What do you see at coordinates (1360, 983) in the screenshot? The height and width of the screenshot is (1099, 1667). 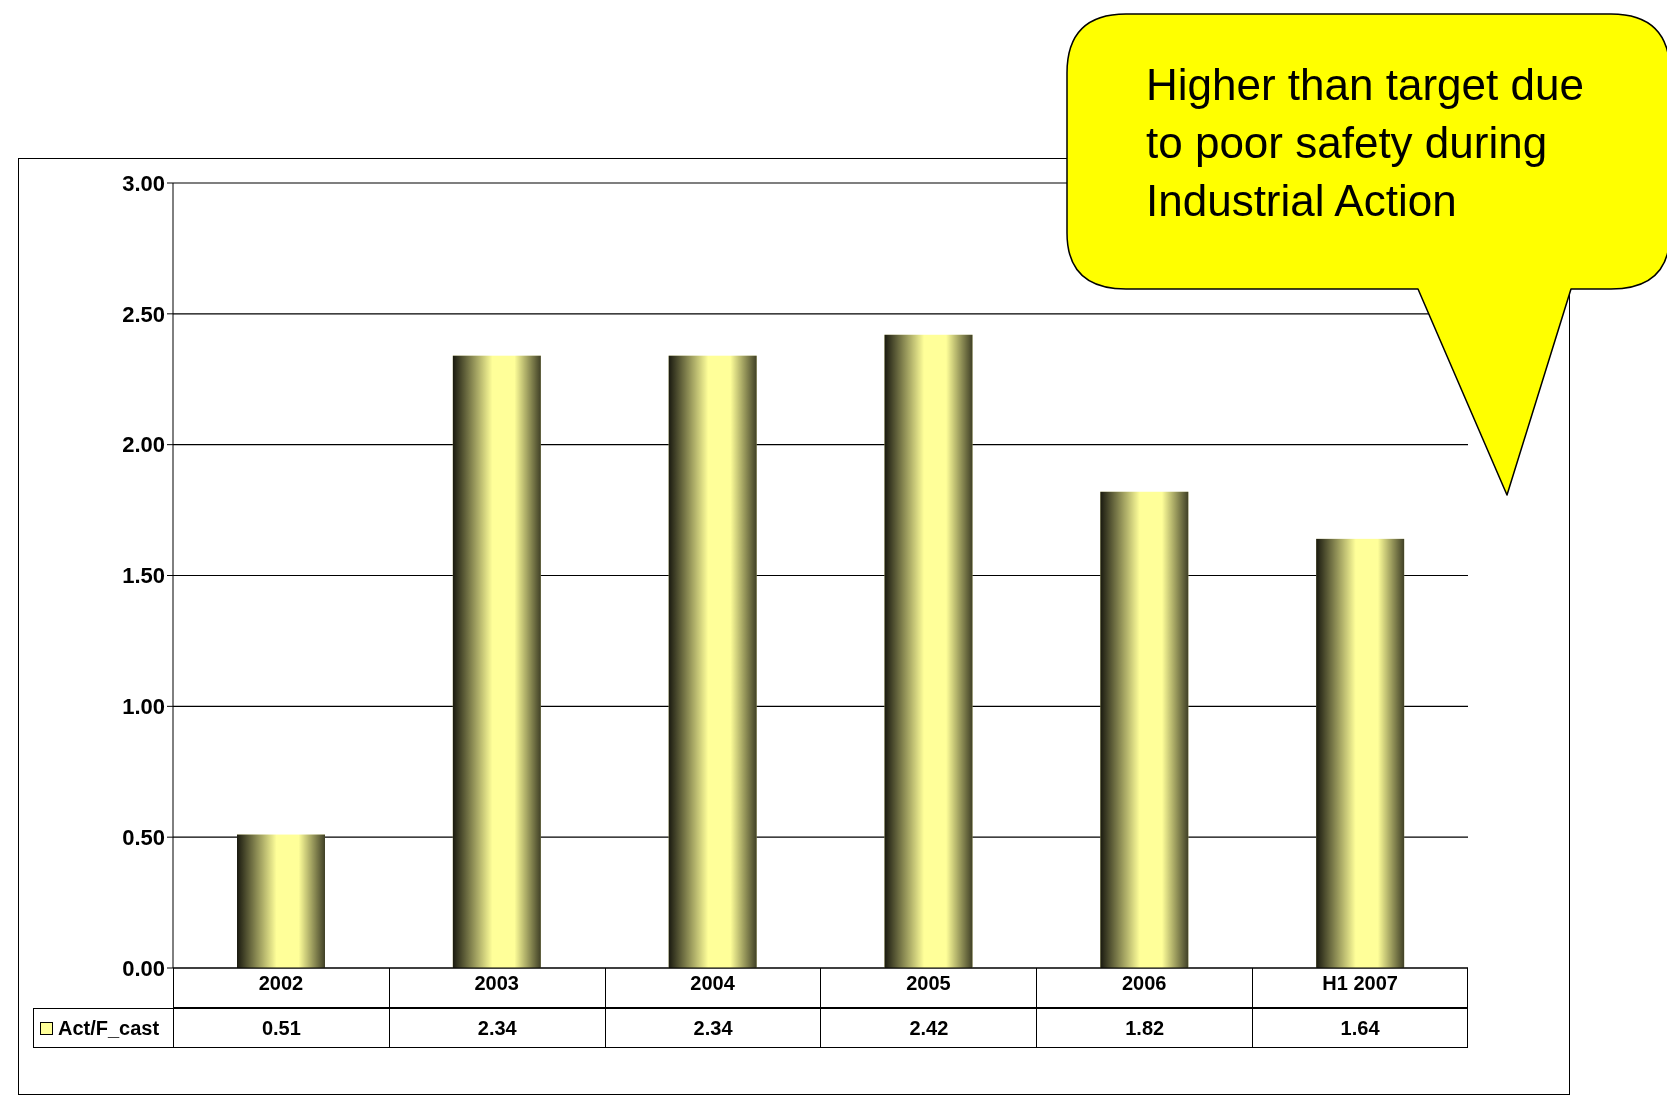 I see `x-tick-label: H1 2007` at bounding box center [1360, 983].